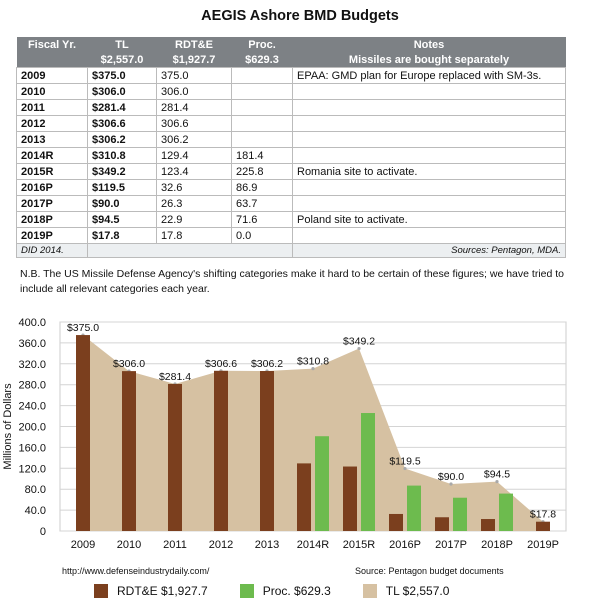 The image size is (600, 608). I want to click on table-row: 2019P $17.8 17.8 0.0, so click(291, 235).